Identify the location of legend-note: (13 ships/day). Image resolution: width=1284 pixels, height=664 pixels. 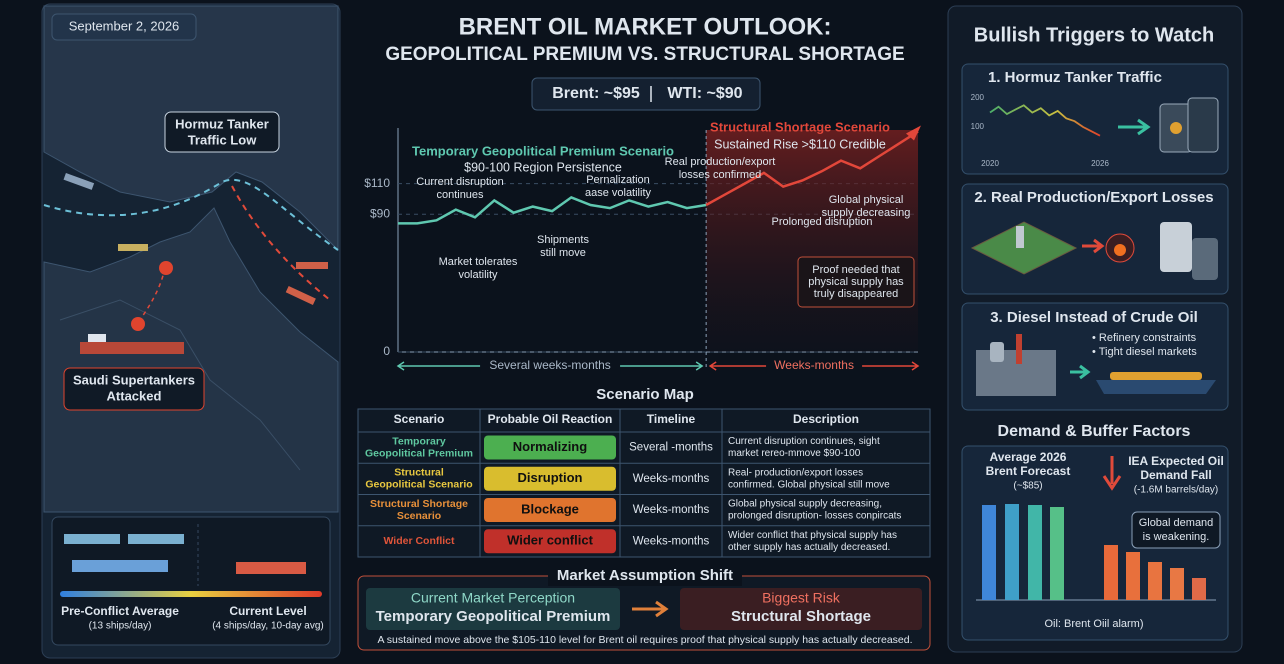
(120, 626).